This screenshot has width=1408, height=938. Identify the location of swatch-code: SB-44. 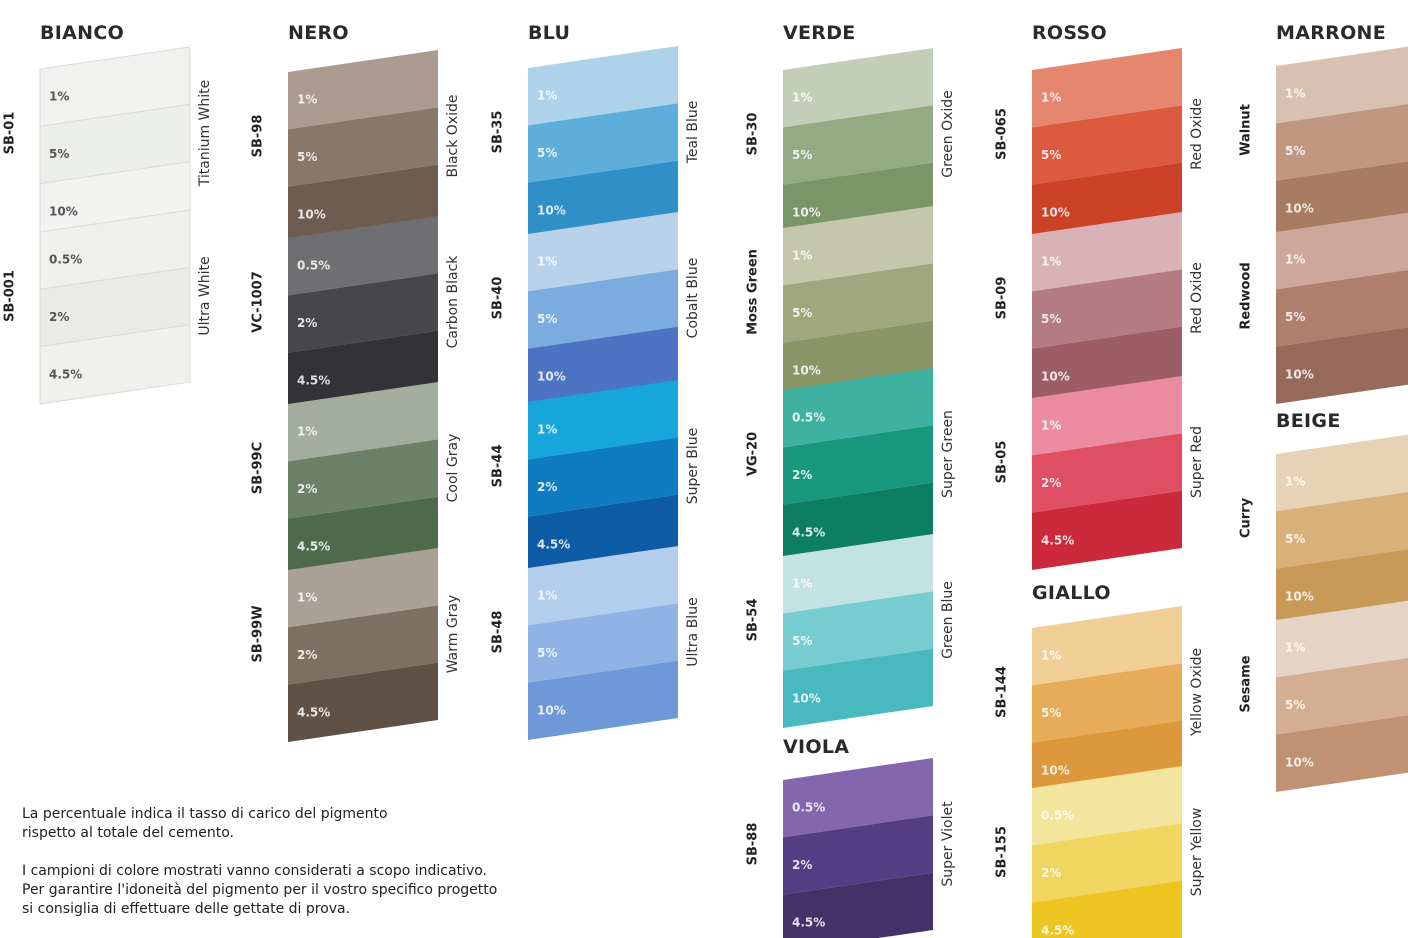
(498, 466).